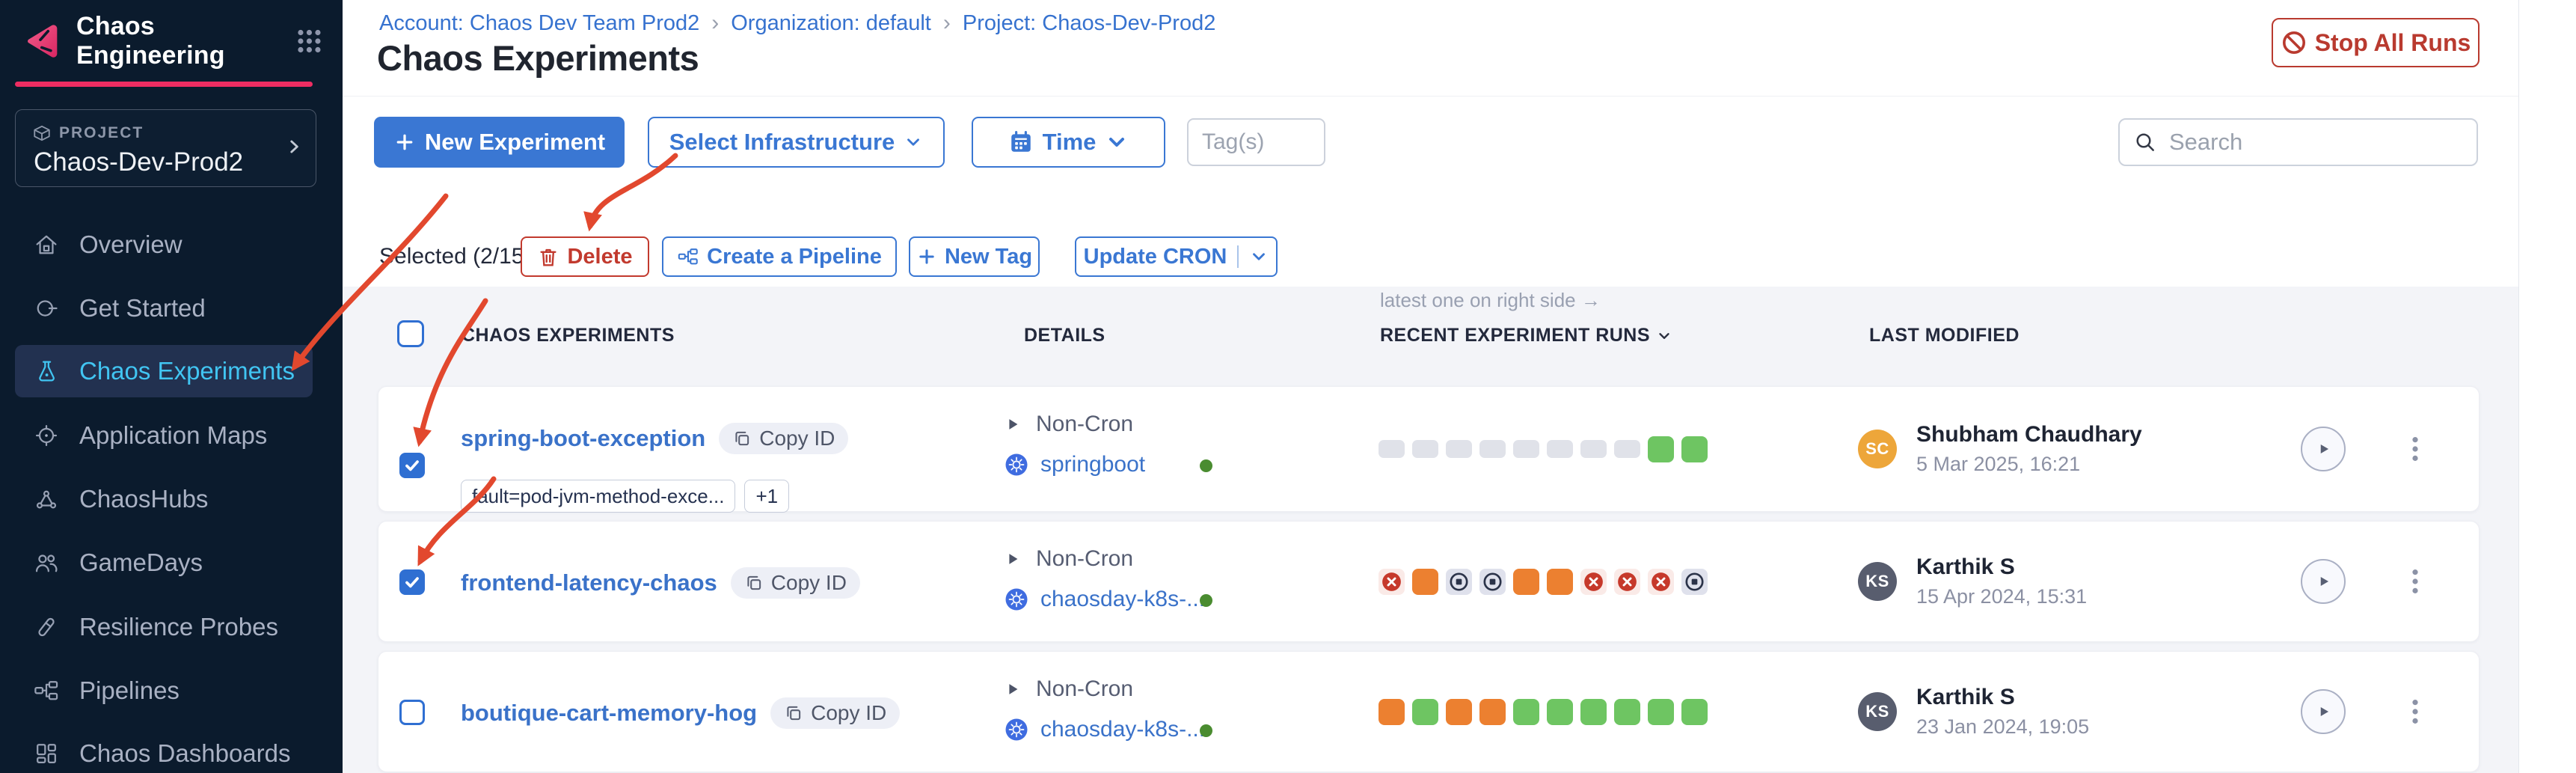 The image size is (2576, 773). What do you see at coordinates (173, 435) in the screenshot?
I see `sidebar-item-label: Application Maps` at bounding box center [173, 435].